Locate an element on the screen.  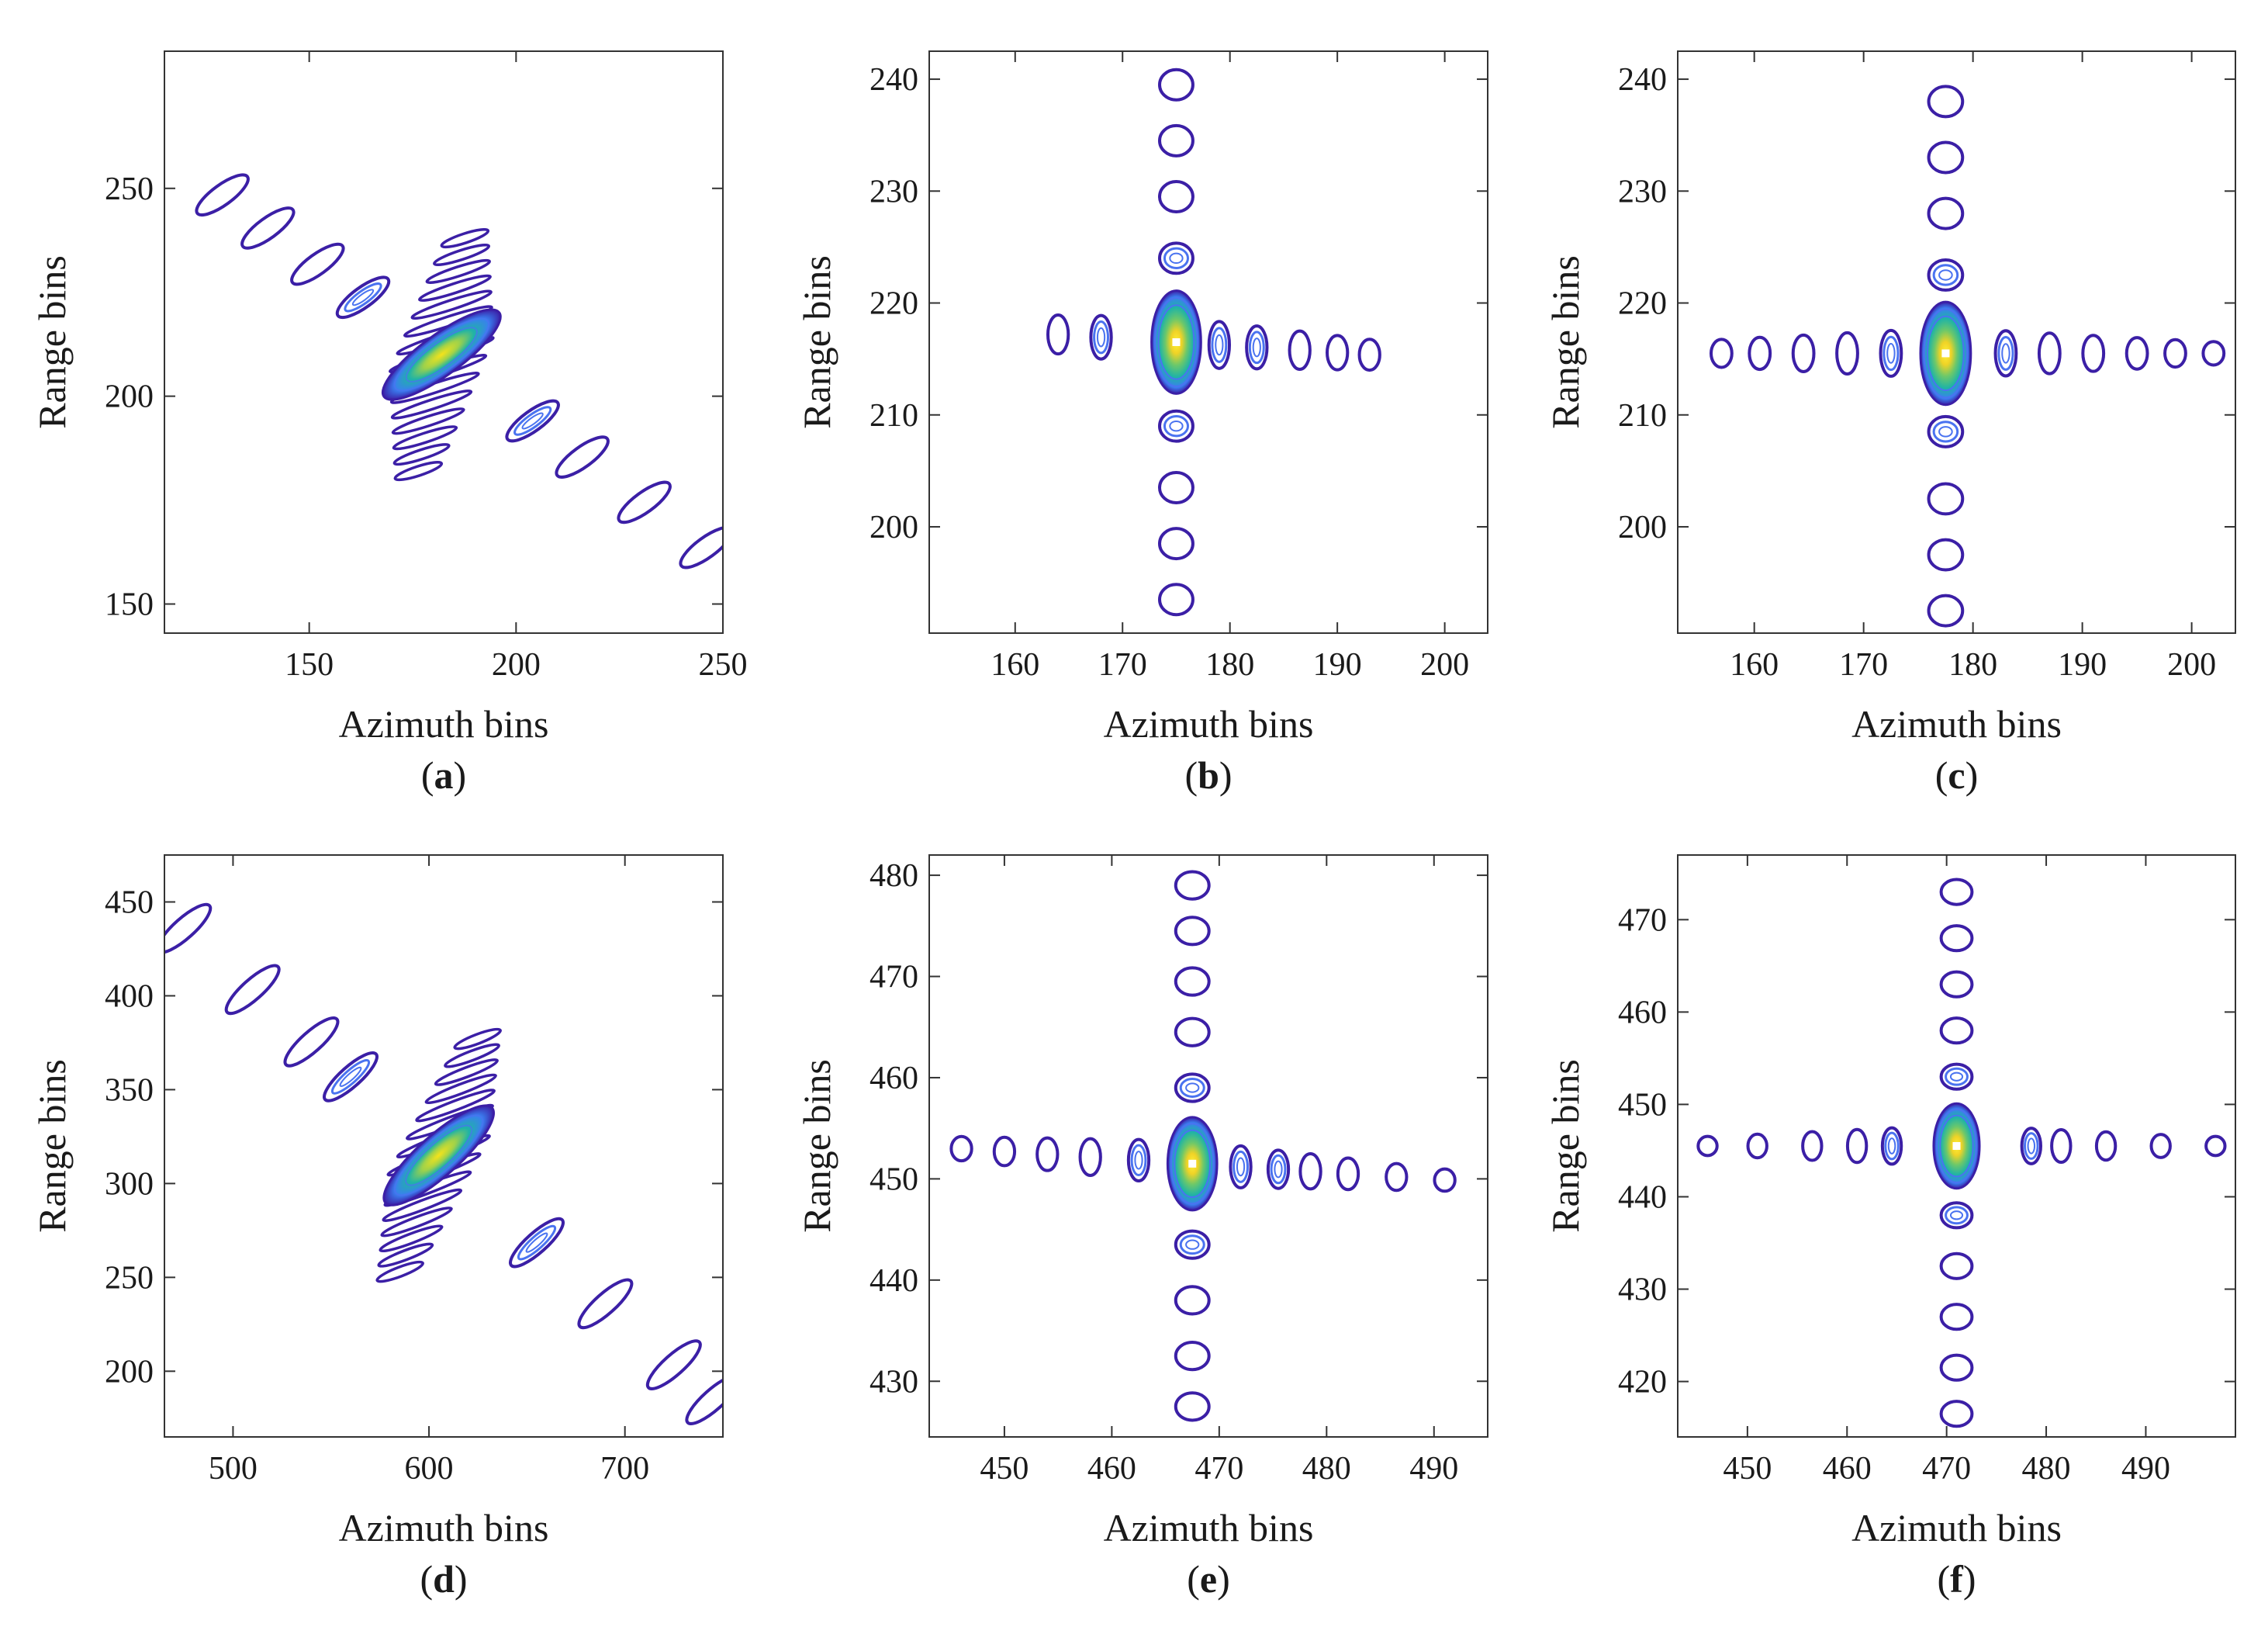
y-tick-label: 440 is located at coordinates (894, 1281).